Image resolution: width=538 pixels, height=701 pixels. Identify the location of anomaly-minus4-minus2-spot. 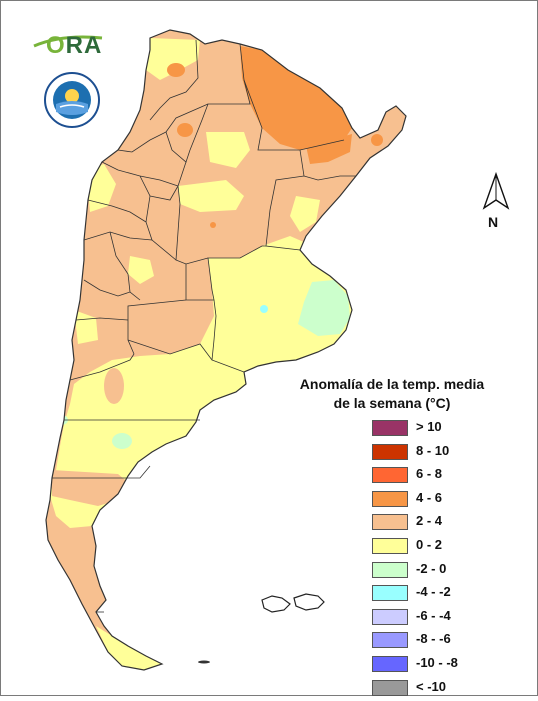
(264, 309).